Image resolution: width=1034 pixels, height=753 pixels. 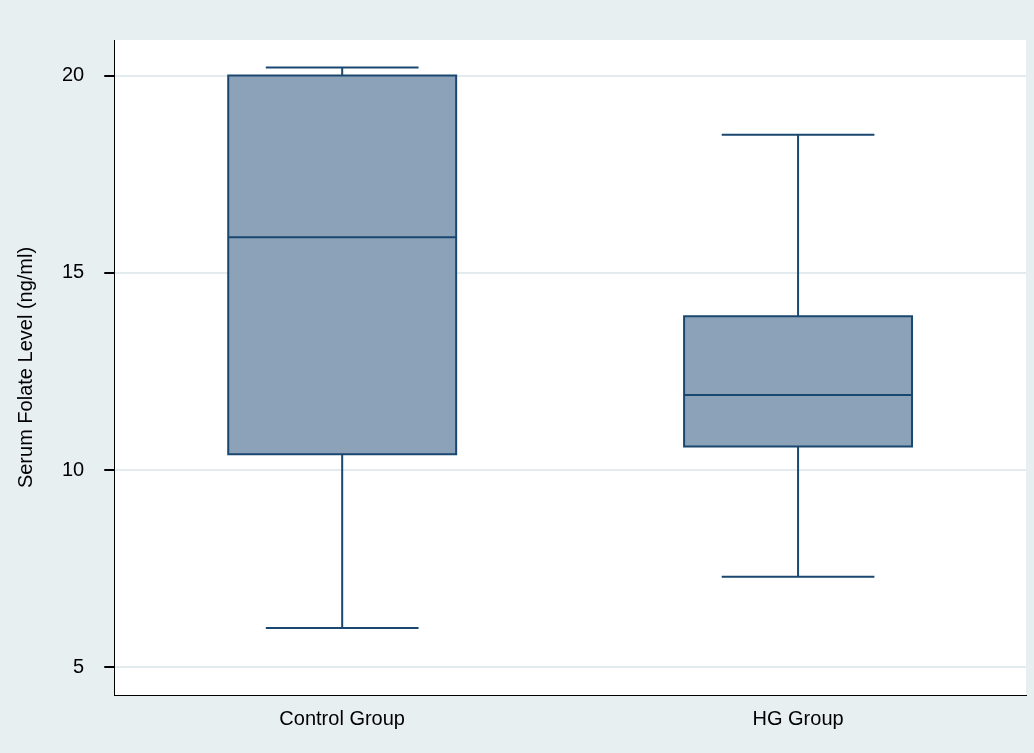 What do you see at coordinates (342, 717) in the screenshot?
I see `x-tick-label: Control Group` at bounding box center [342, 717].